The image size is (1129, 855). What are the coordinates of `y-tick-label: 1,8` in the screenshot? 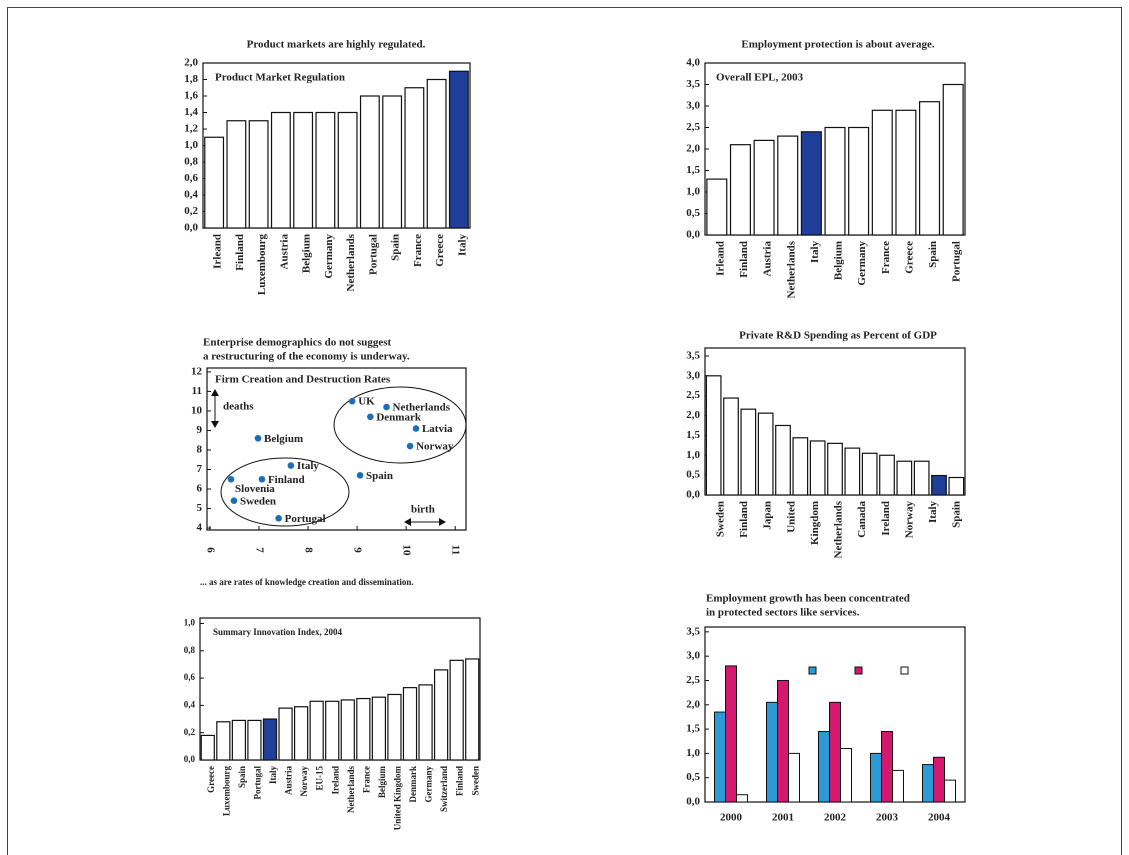 It's located at (191, 79).